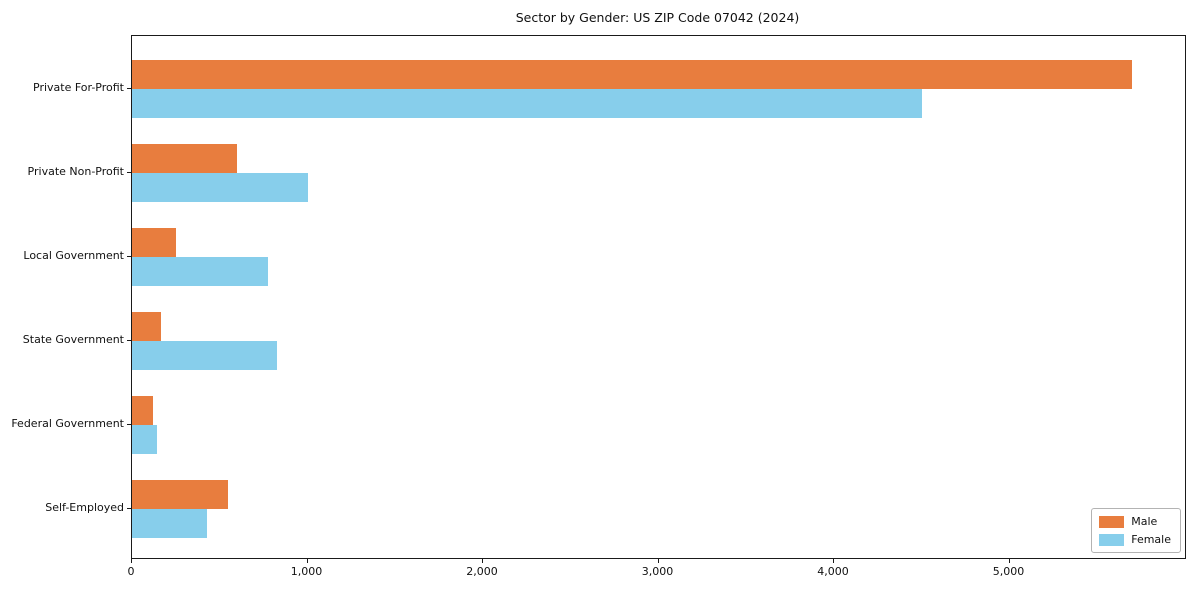  What do you see at coordinates (1144, 521) in the screenshot?
I see `legend-label-male: Male` at bounding box center [1144, 521].